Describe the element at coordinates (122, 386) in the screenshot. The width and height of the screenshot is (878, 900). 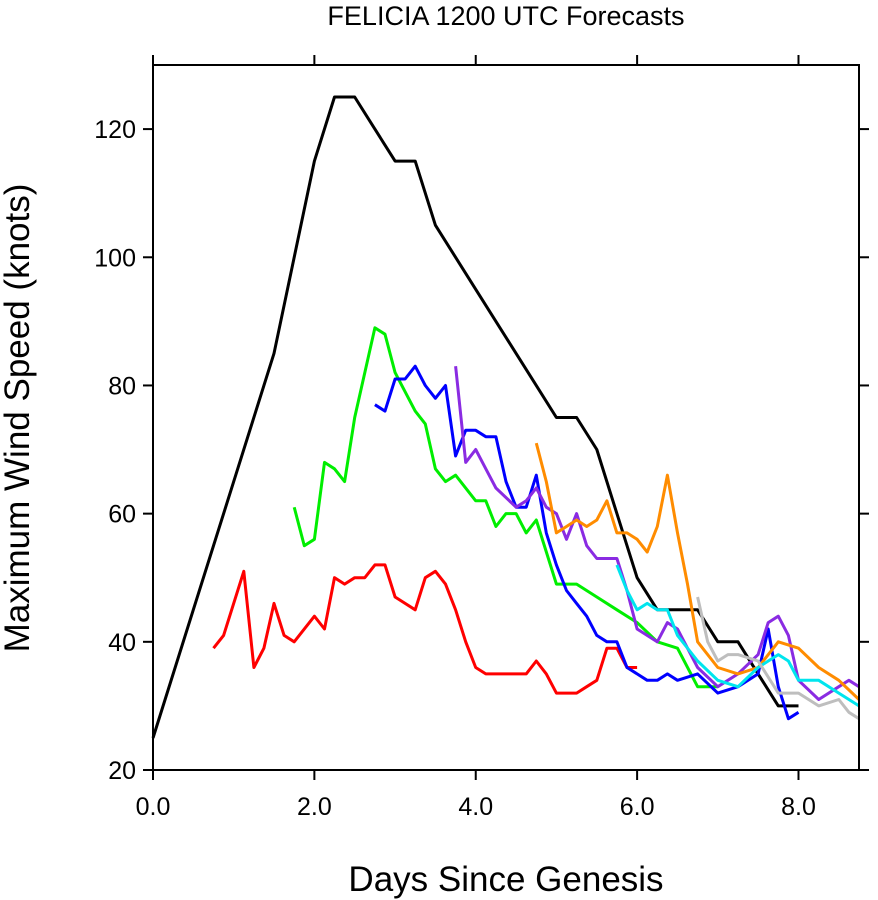
I see `y-tick-label: 80` at that location.